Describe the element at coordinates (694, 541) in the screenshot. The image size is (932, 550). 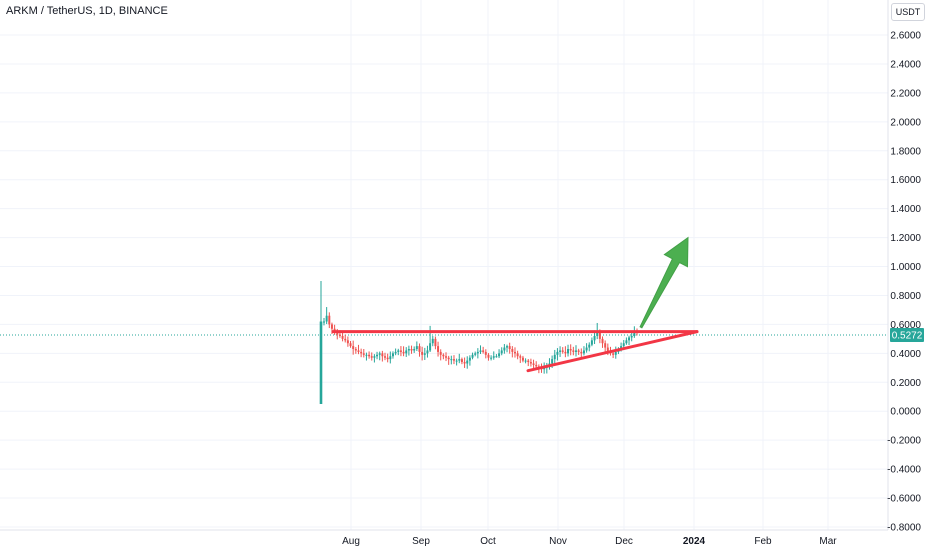
I see `x-tick-label: 2024` at that location.